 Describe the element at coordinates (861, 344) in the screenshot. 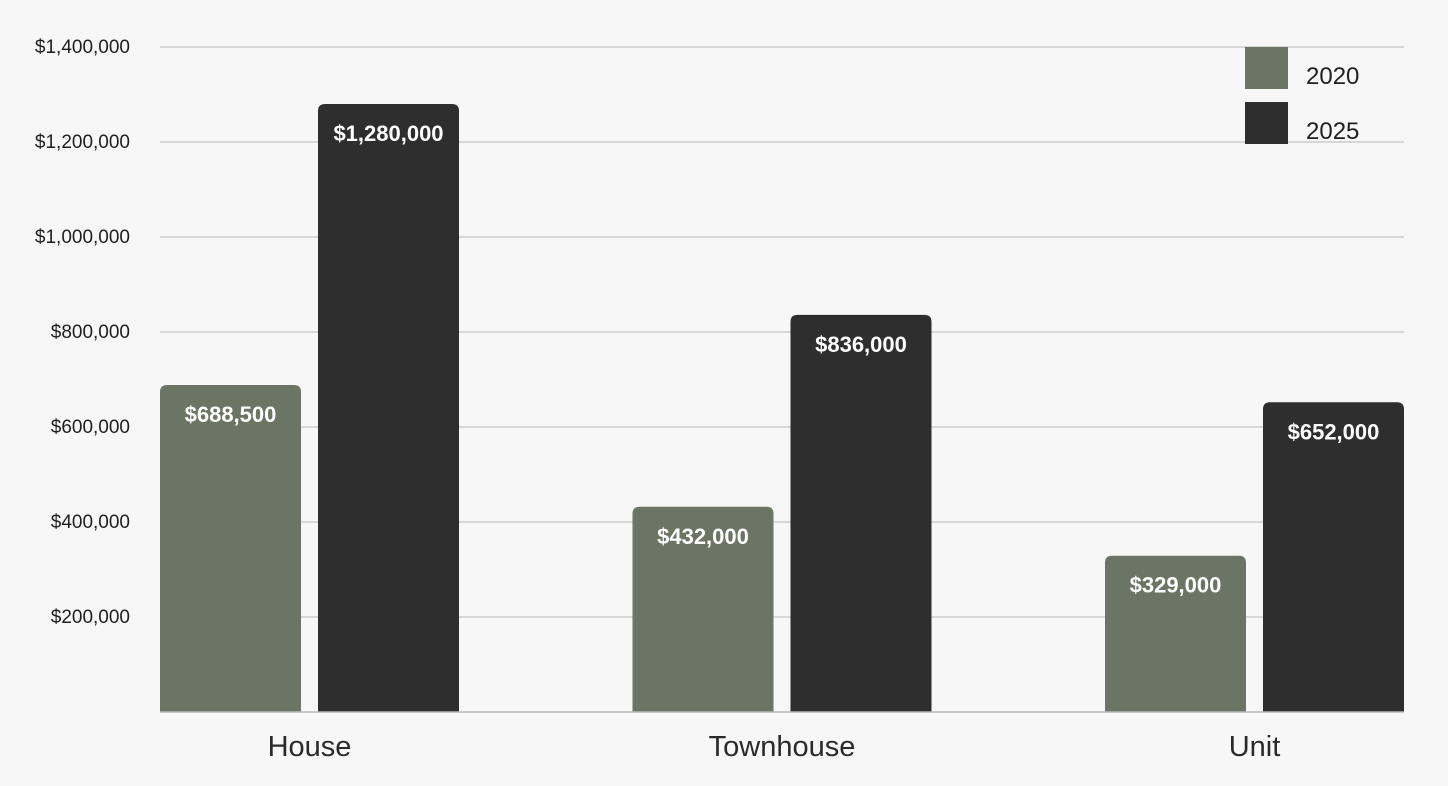

I see `data-label: $836,000` at that location.